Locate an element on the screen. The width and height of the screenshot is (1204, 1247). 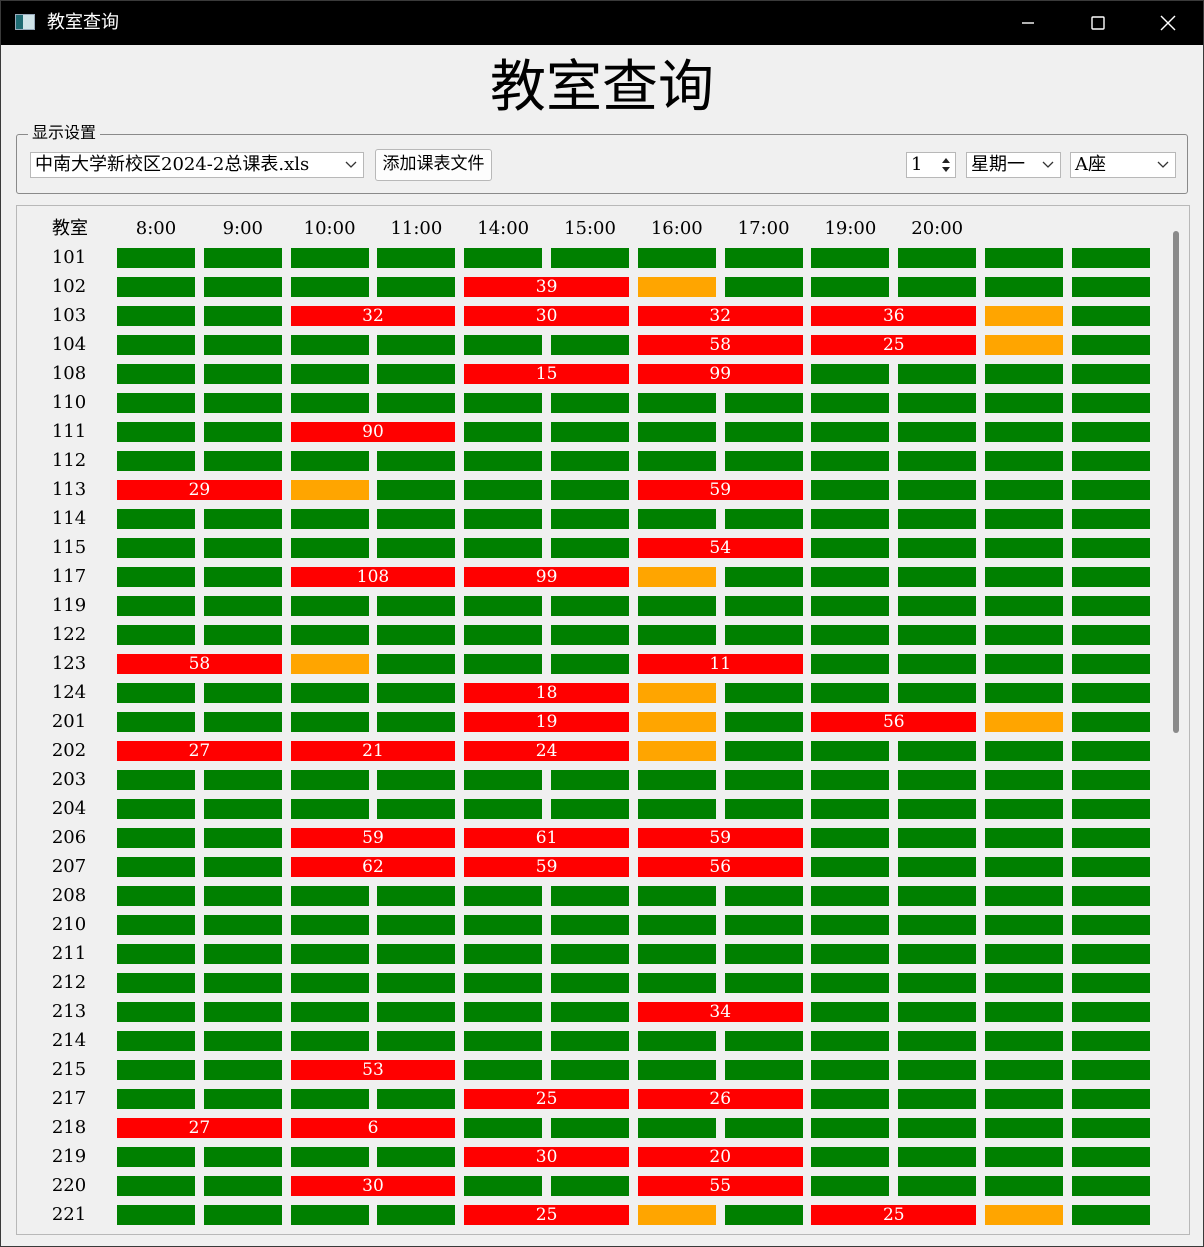
occupied-slot: 11 is located at coordinates (720, 664).